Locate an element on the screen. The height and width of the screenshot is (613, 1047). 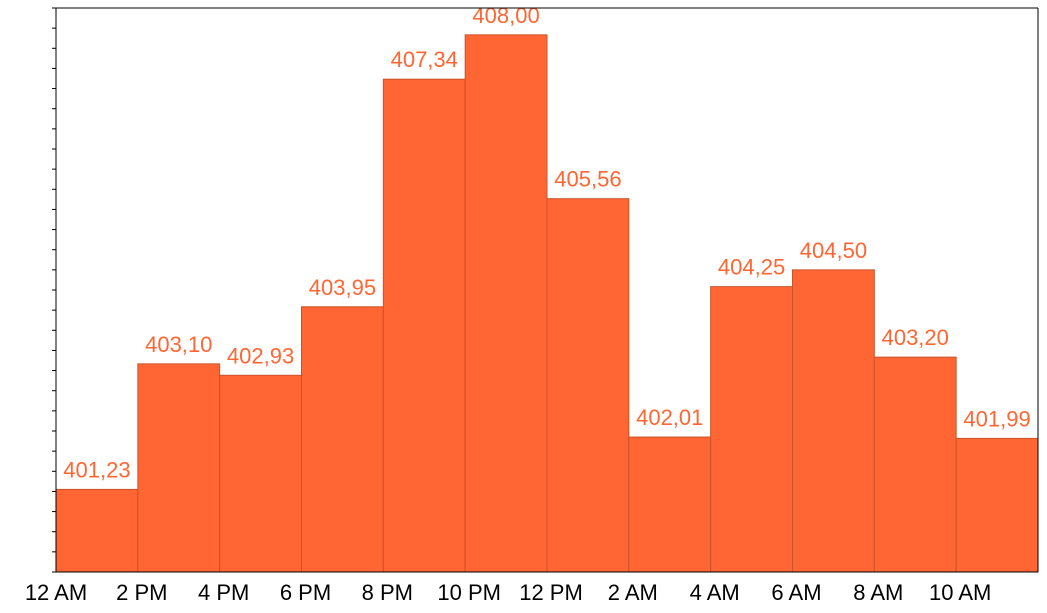
x-tick-label: 8 PM is located at coordinates (387, 592).